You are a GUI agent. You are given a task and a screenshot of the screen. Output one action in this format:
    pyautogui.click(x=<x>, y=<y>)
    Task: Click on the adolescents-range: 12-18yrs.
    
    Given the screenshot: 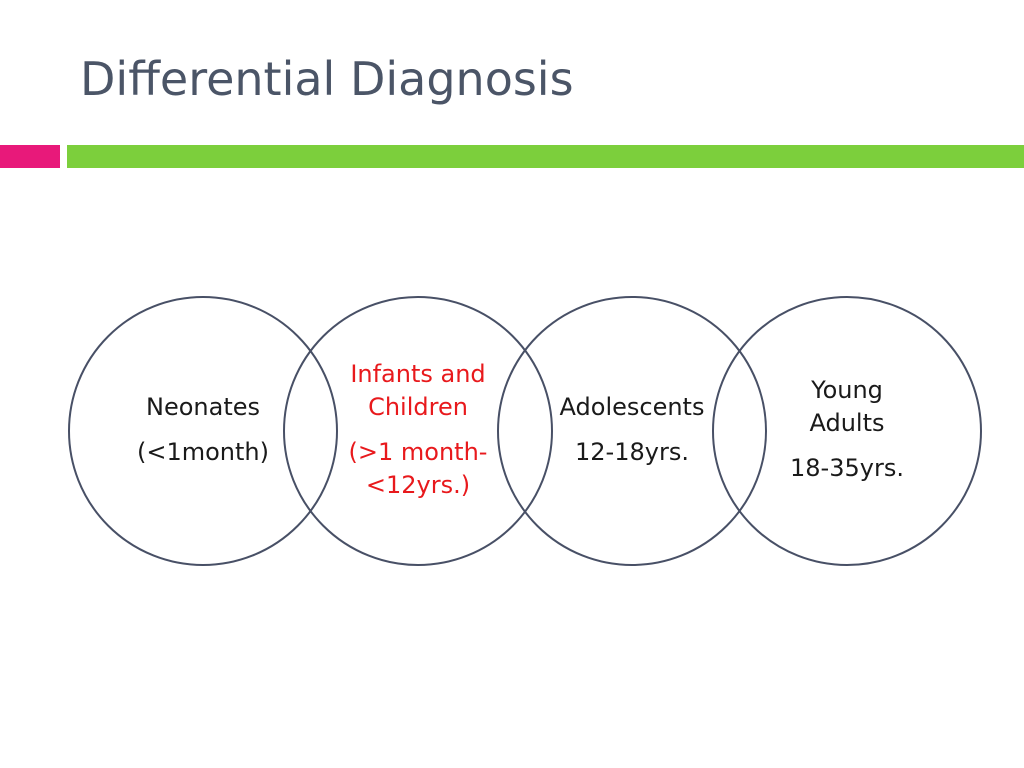 What is the action you would take?
    pyautogui.click(x=632, y=452)
    